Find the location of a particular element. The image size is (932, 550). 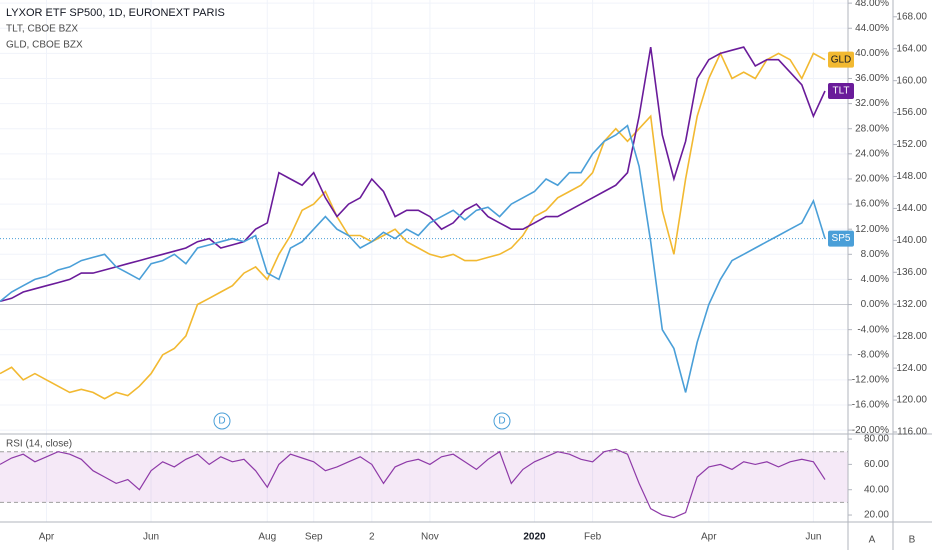

symbol-title: LYXOR ETF SP500, 1D, EURONEXT PARIS is located at coordinates (115, 13).